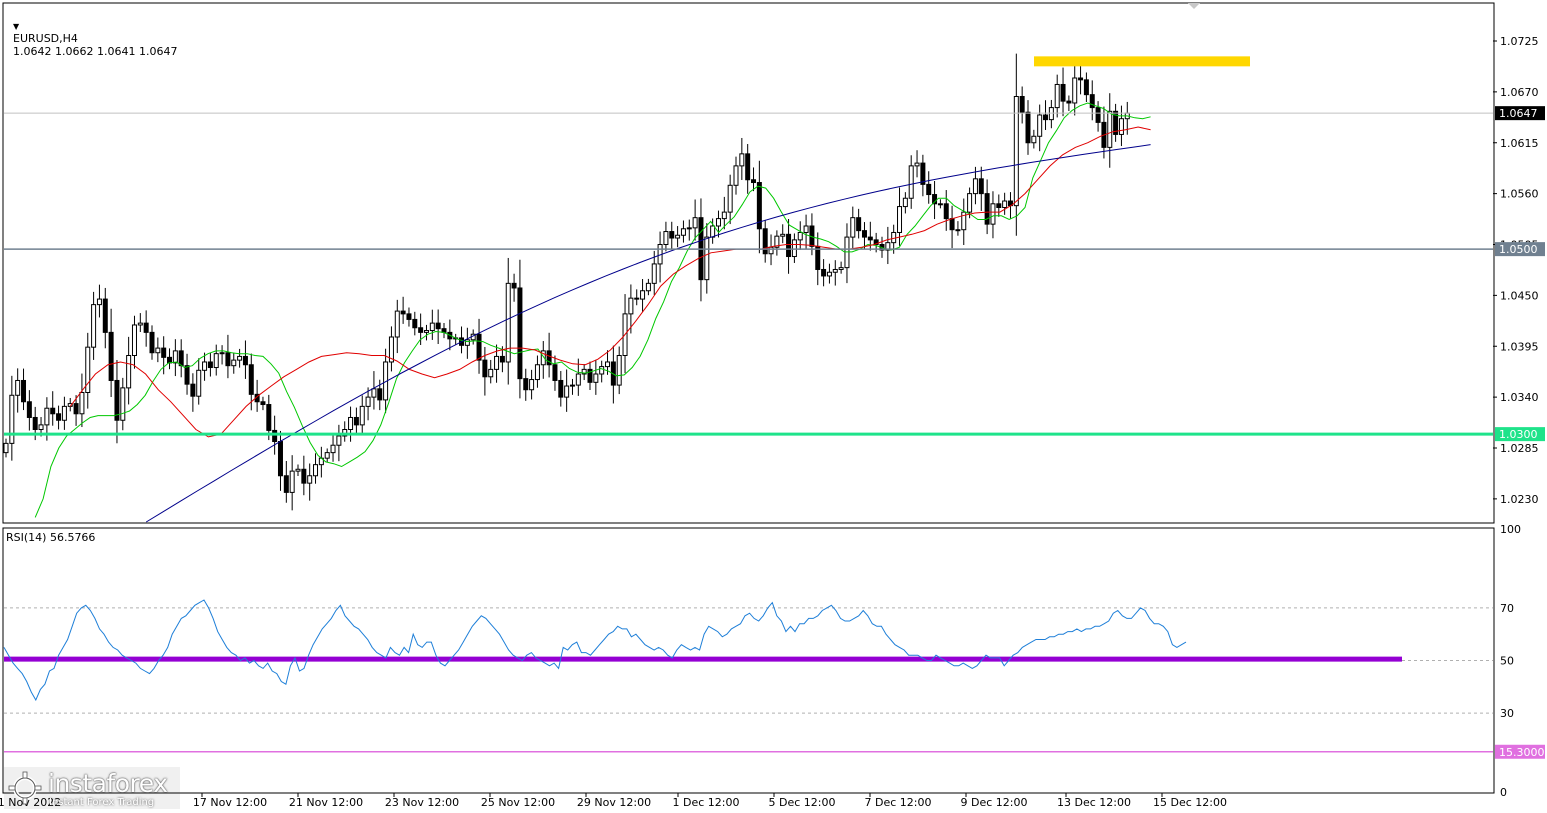  I want to click on price-tick-label: 1.0395, so click(1519, 346).